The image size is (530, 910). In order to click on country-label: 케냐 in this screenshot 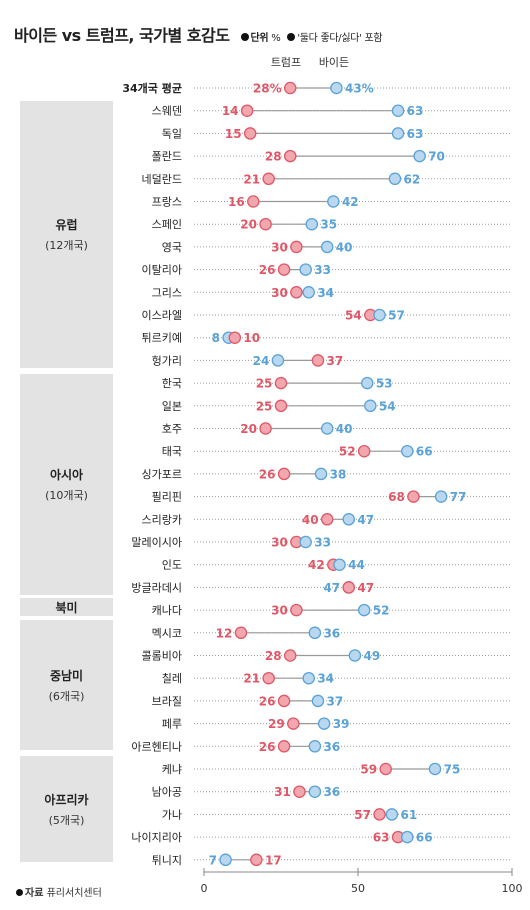, I will do `click(172, 769)`.